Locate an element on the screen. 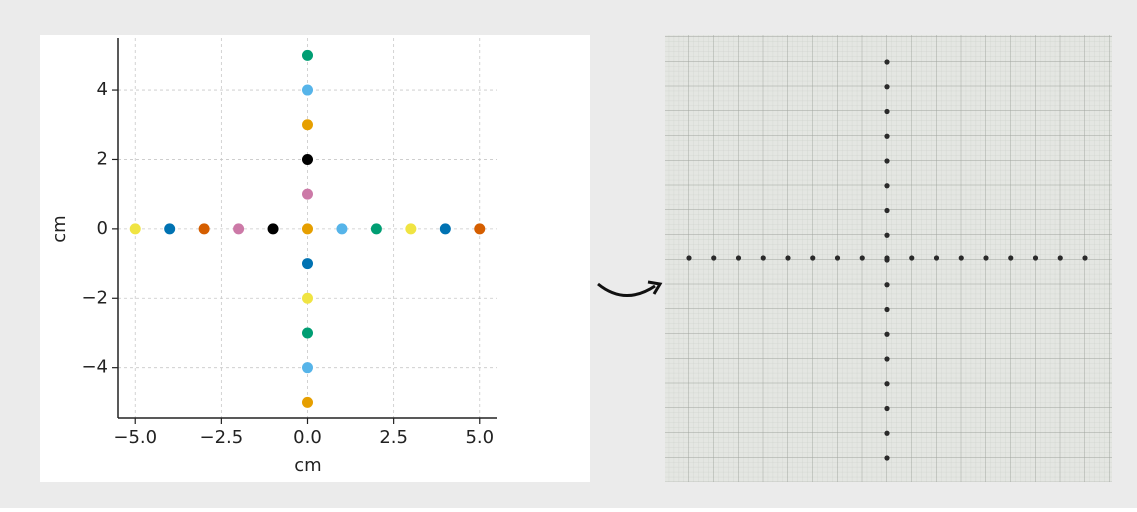  x-tick-label: 2.5 is located at coordinates (393, 437).